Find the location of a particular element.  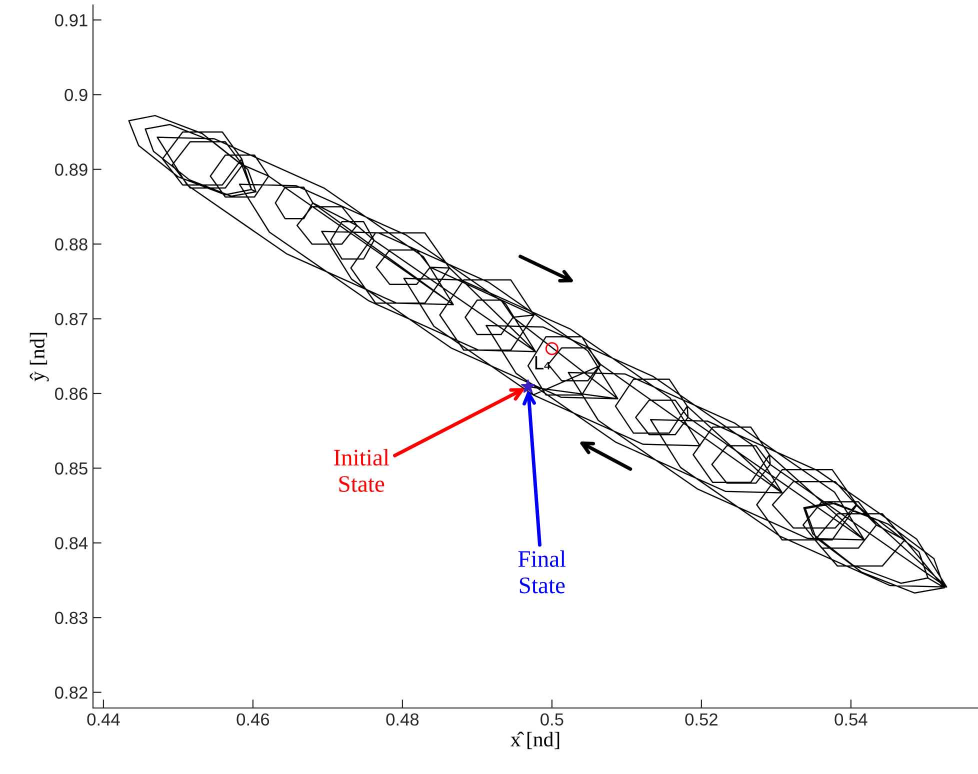

x-tick-label: 0.54 is located at coordinates (851, 719).